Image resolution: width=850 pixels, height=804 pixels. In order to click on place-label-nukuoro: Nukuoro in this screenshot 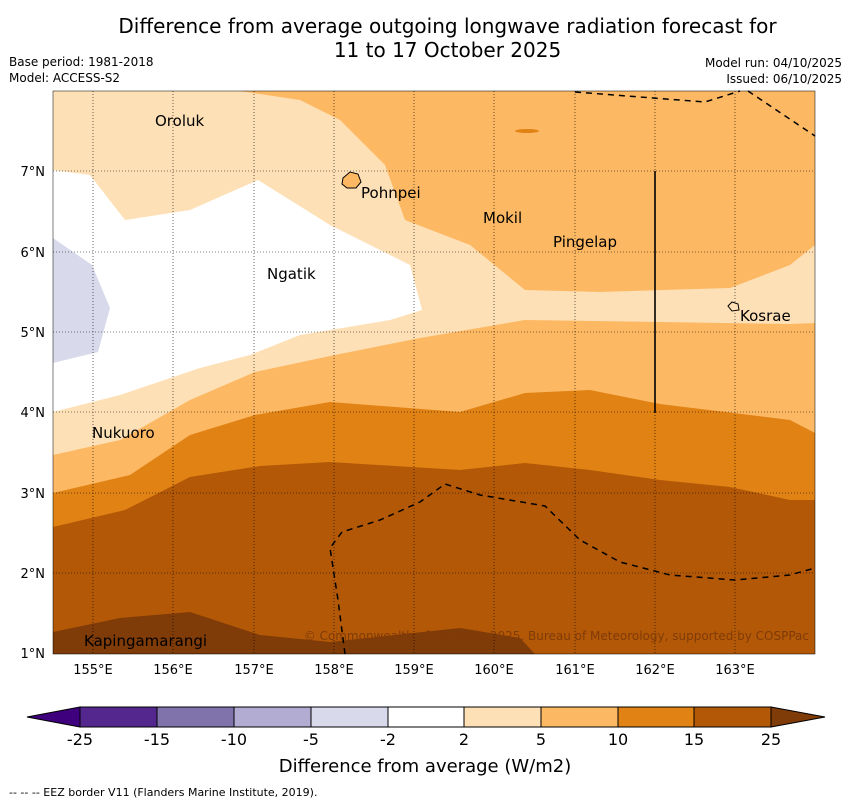, I will do `click(123, 433)`.